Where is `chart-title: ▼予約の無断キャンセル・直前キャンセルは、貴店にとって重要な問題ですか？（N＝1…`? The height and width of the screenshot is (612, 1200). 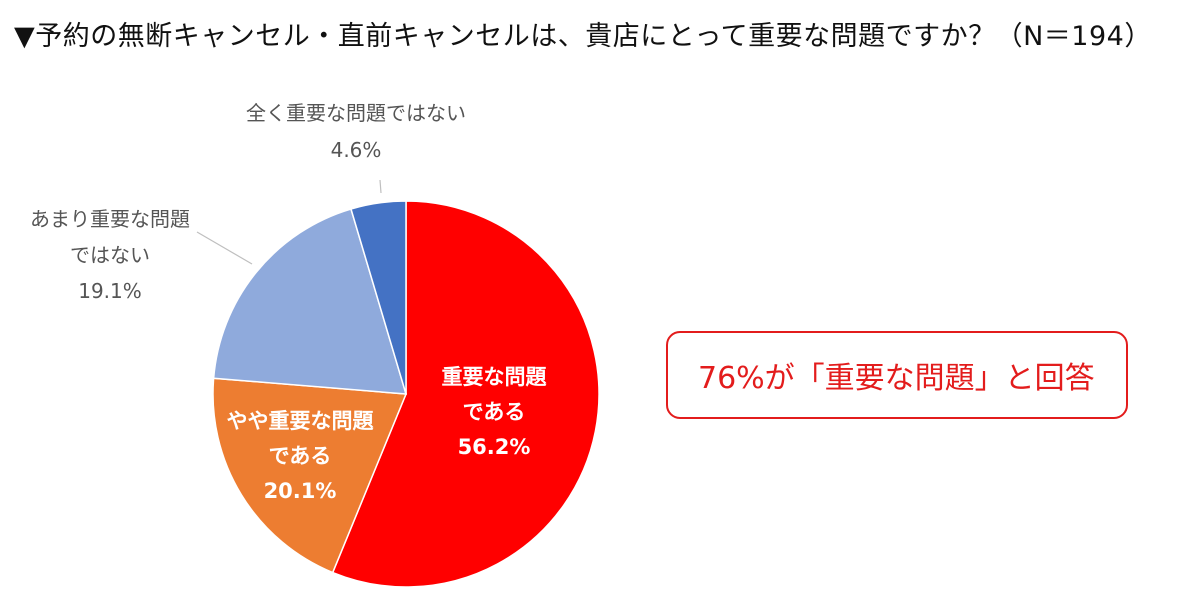
chart-title: ▼予約の無断キャンセル・直前キャンセルは、貴店にとって重要な問題ですか？（N＝1… is located at coordinates (583, 36).